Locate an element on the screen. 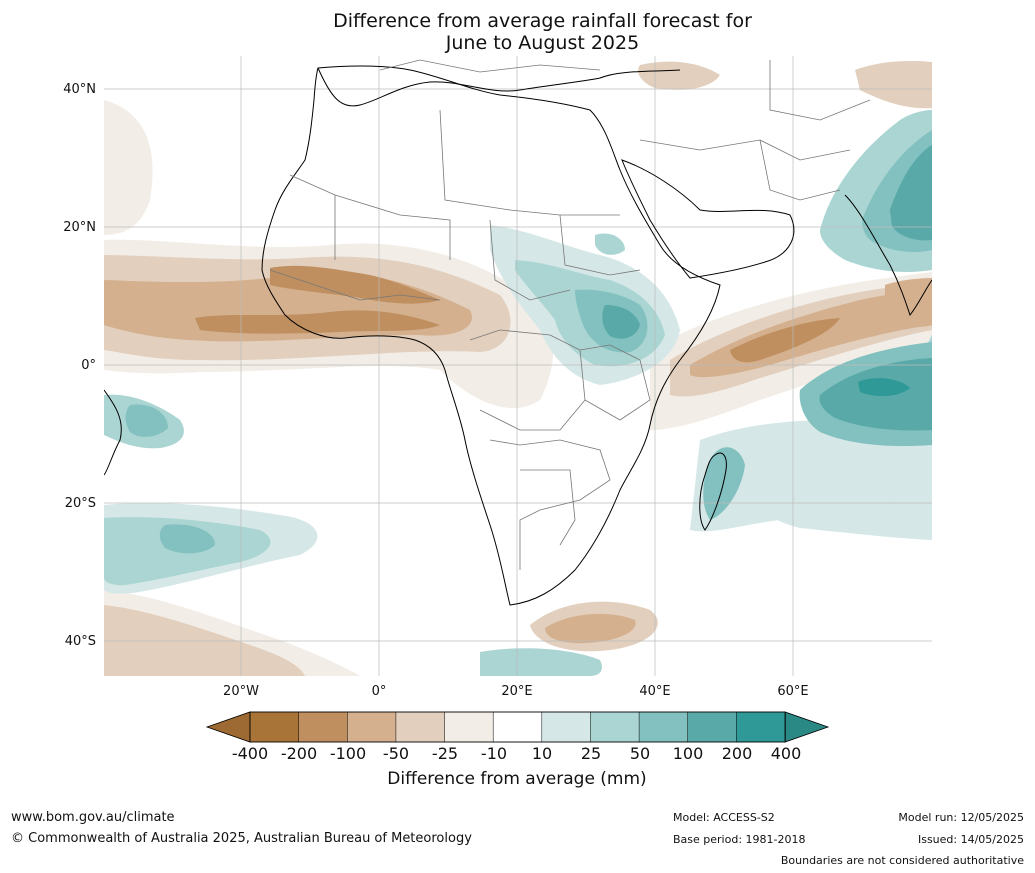 This screenshot has width=1035, height=873. wet-southern-indian-patch is located at coordinates (846, 517).